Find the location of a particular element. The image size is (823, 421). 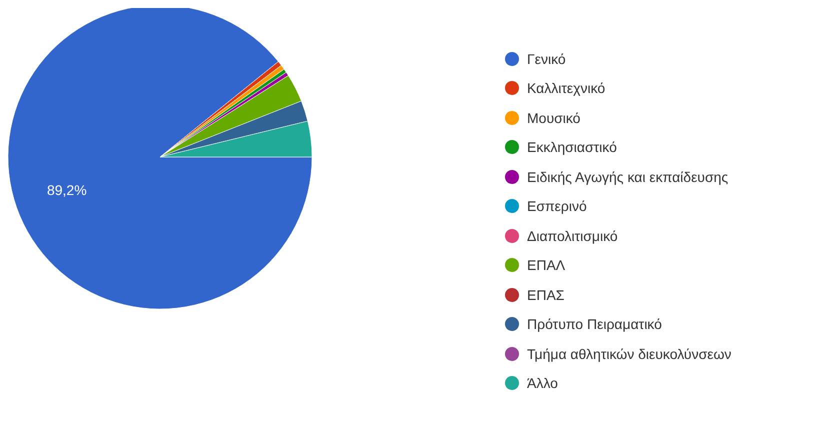

legend-label: Ειδικής Αγωγής και εκπαίδευσης is located at coordinates (627, 176).